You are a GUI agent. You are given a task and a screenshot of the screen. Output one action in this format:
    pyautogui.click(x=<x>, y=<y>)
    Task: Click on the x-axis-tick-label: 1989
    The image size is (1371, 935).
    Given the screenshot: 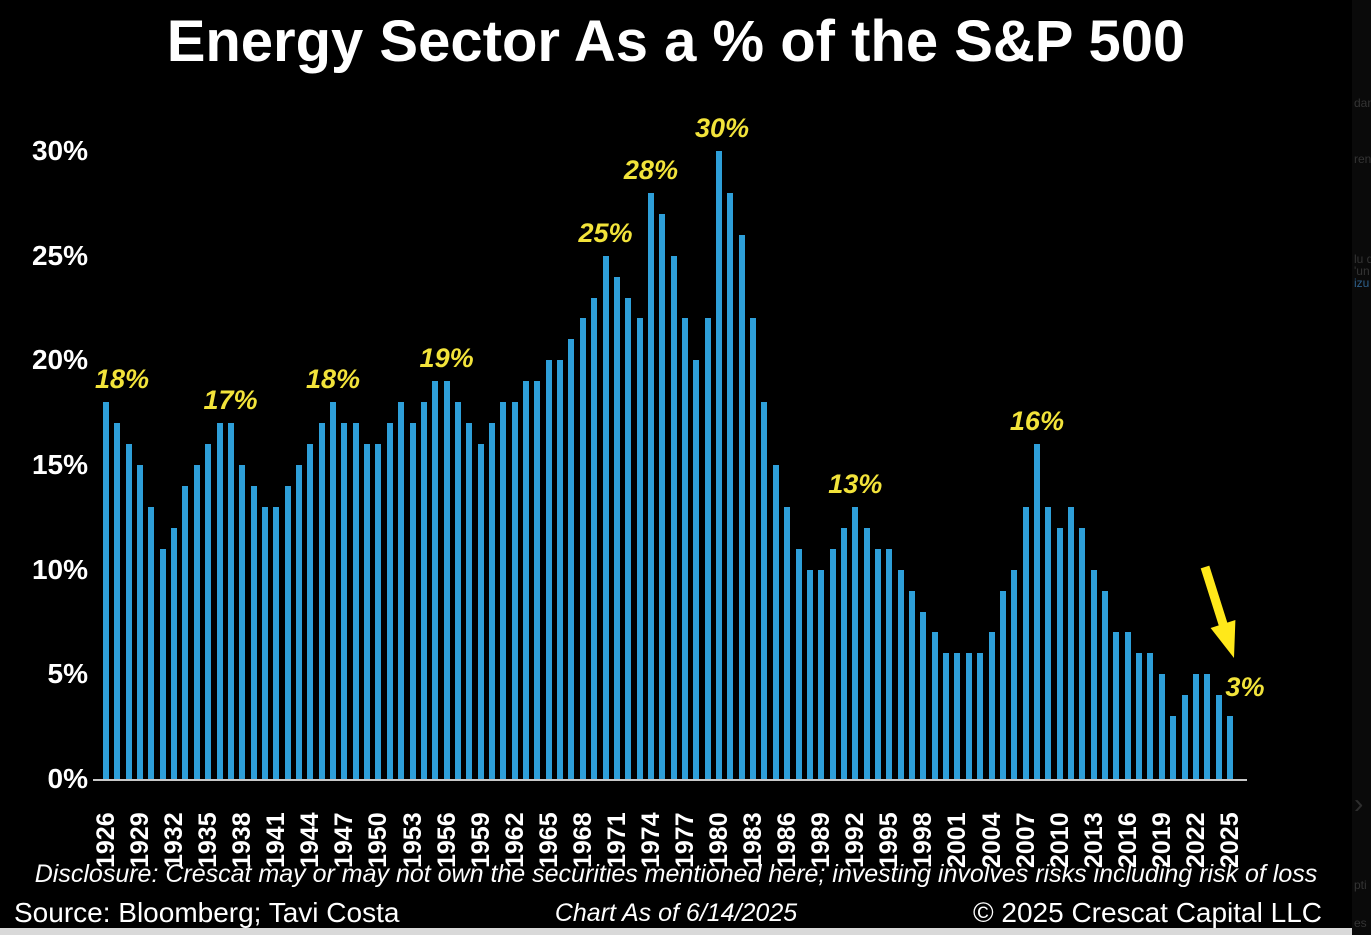 What is the action you would take?
    pyautogui.click(x=821, y=840)
    